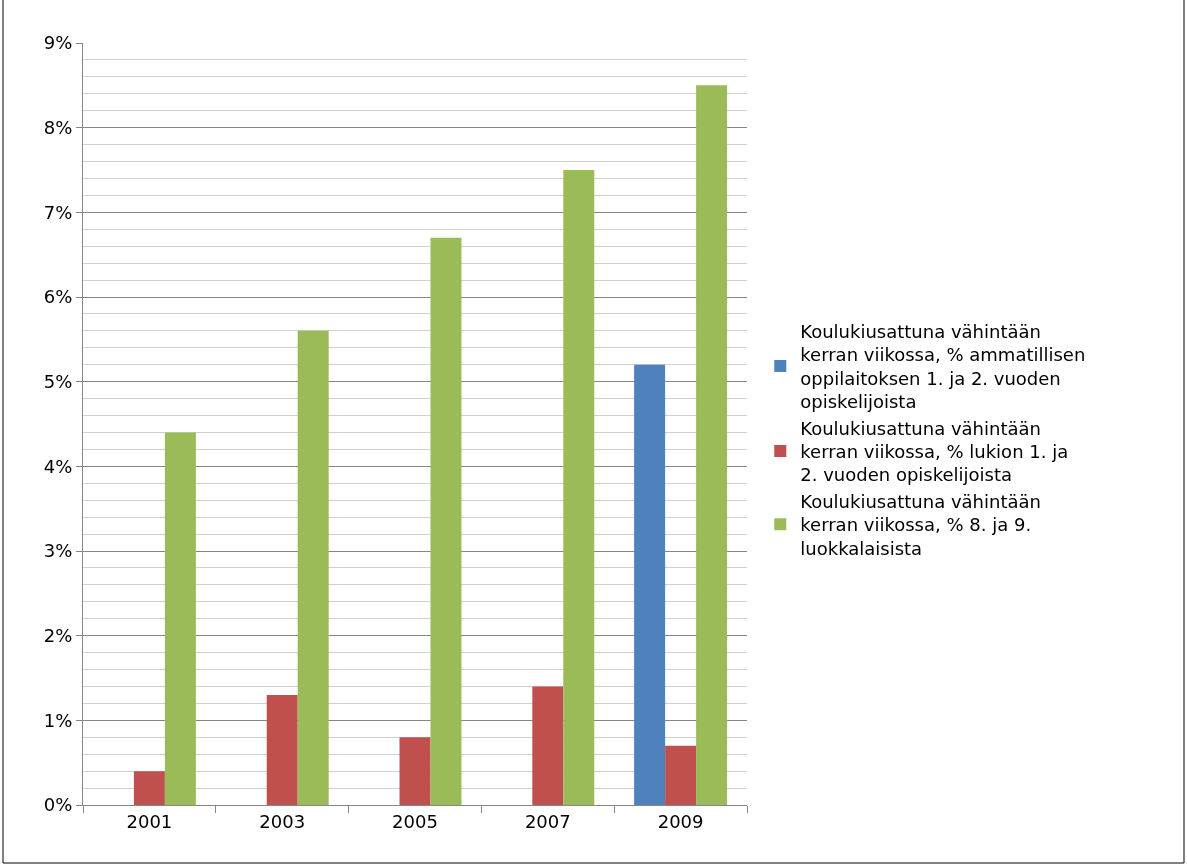 The height and width of the screenshot is (866, 1187). Describe the element at coordinates (680, 821) in the screenshot. I see `x-tick-label: 2009` at that location.